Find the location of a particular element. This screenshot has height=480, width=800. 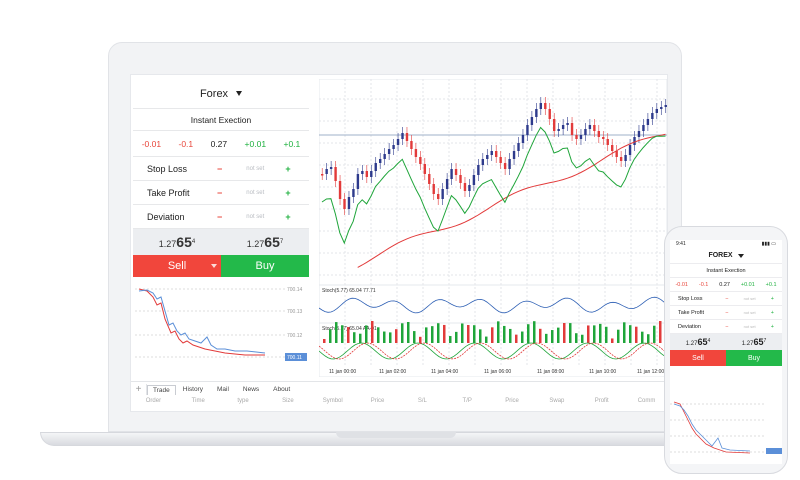

take-profit-minus-button: − is located at coordinates (220, 192).